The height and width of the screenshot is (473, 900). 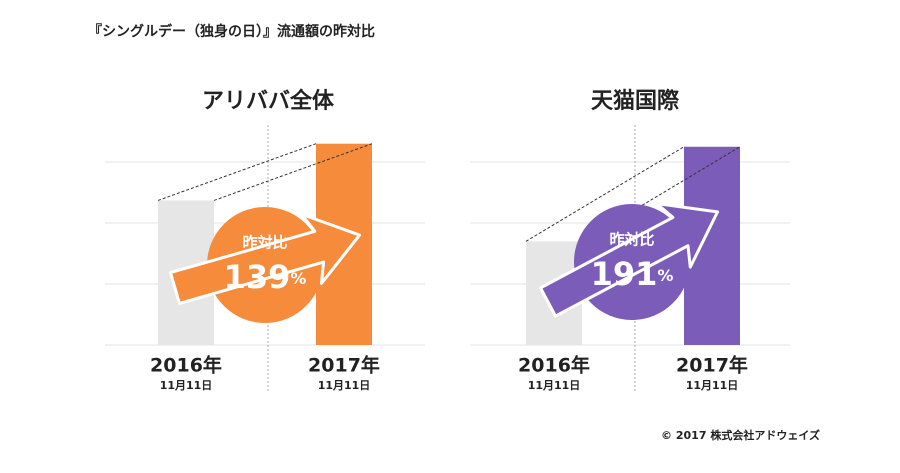 I want to click on ratio-value: 139%, so click(x=265, y=277).